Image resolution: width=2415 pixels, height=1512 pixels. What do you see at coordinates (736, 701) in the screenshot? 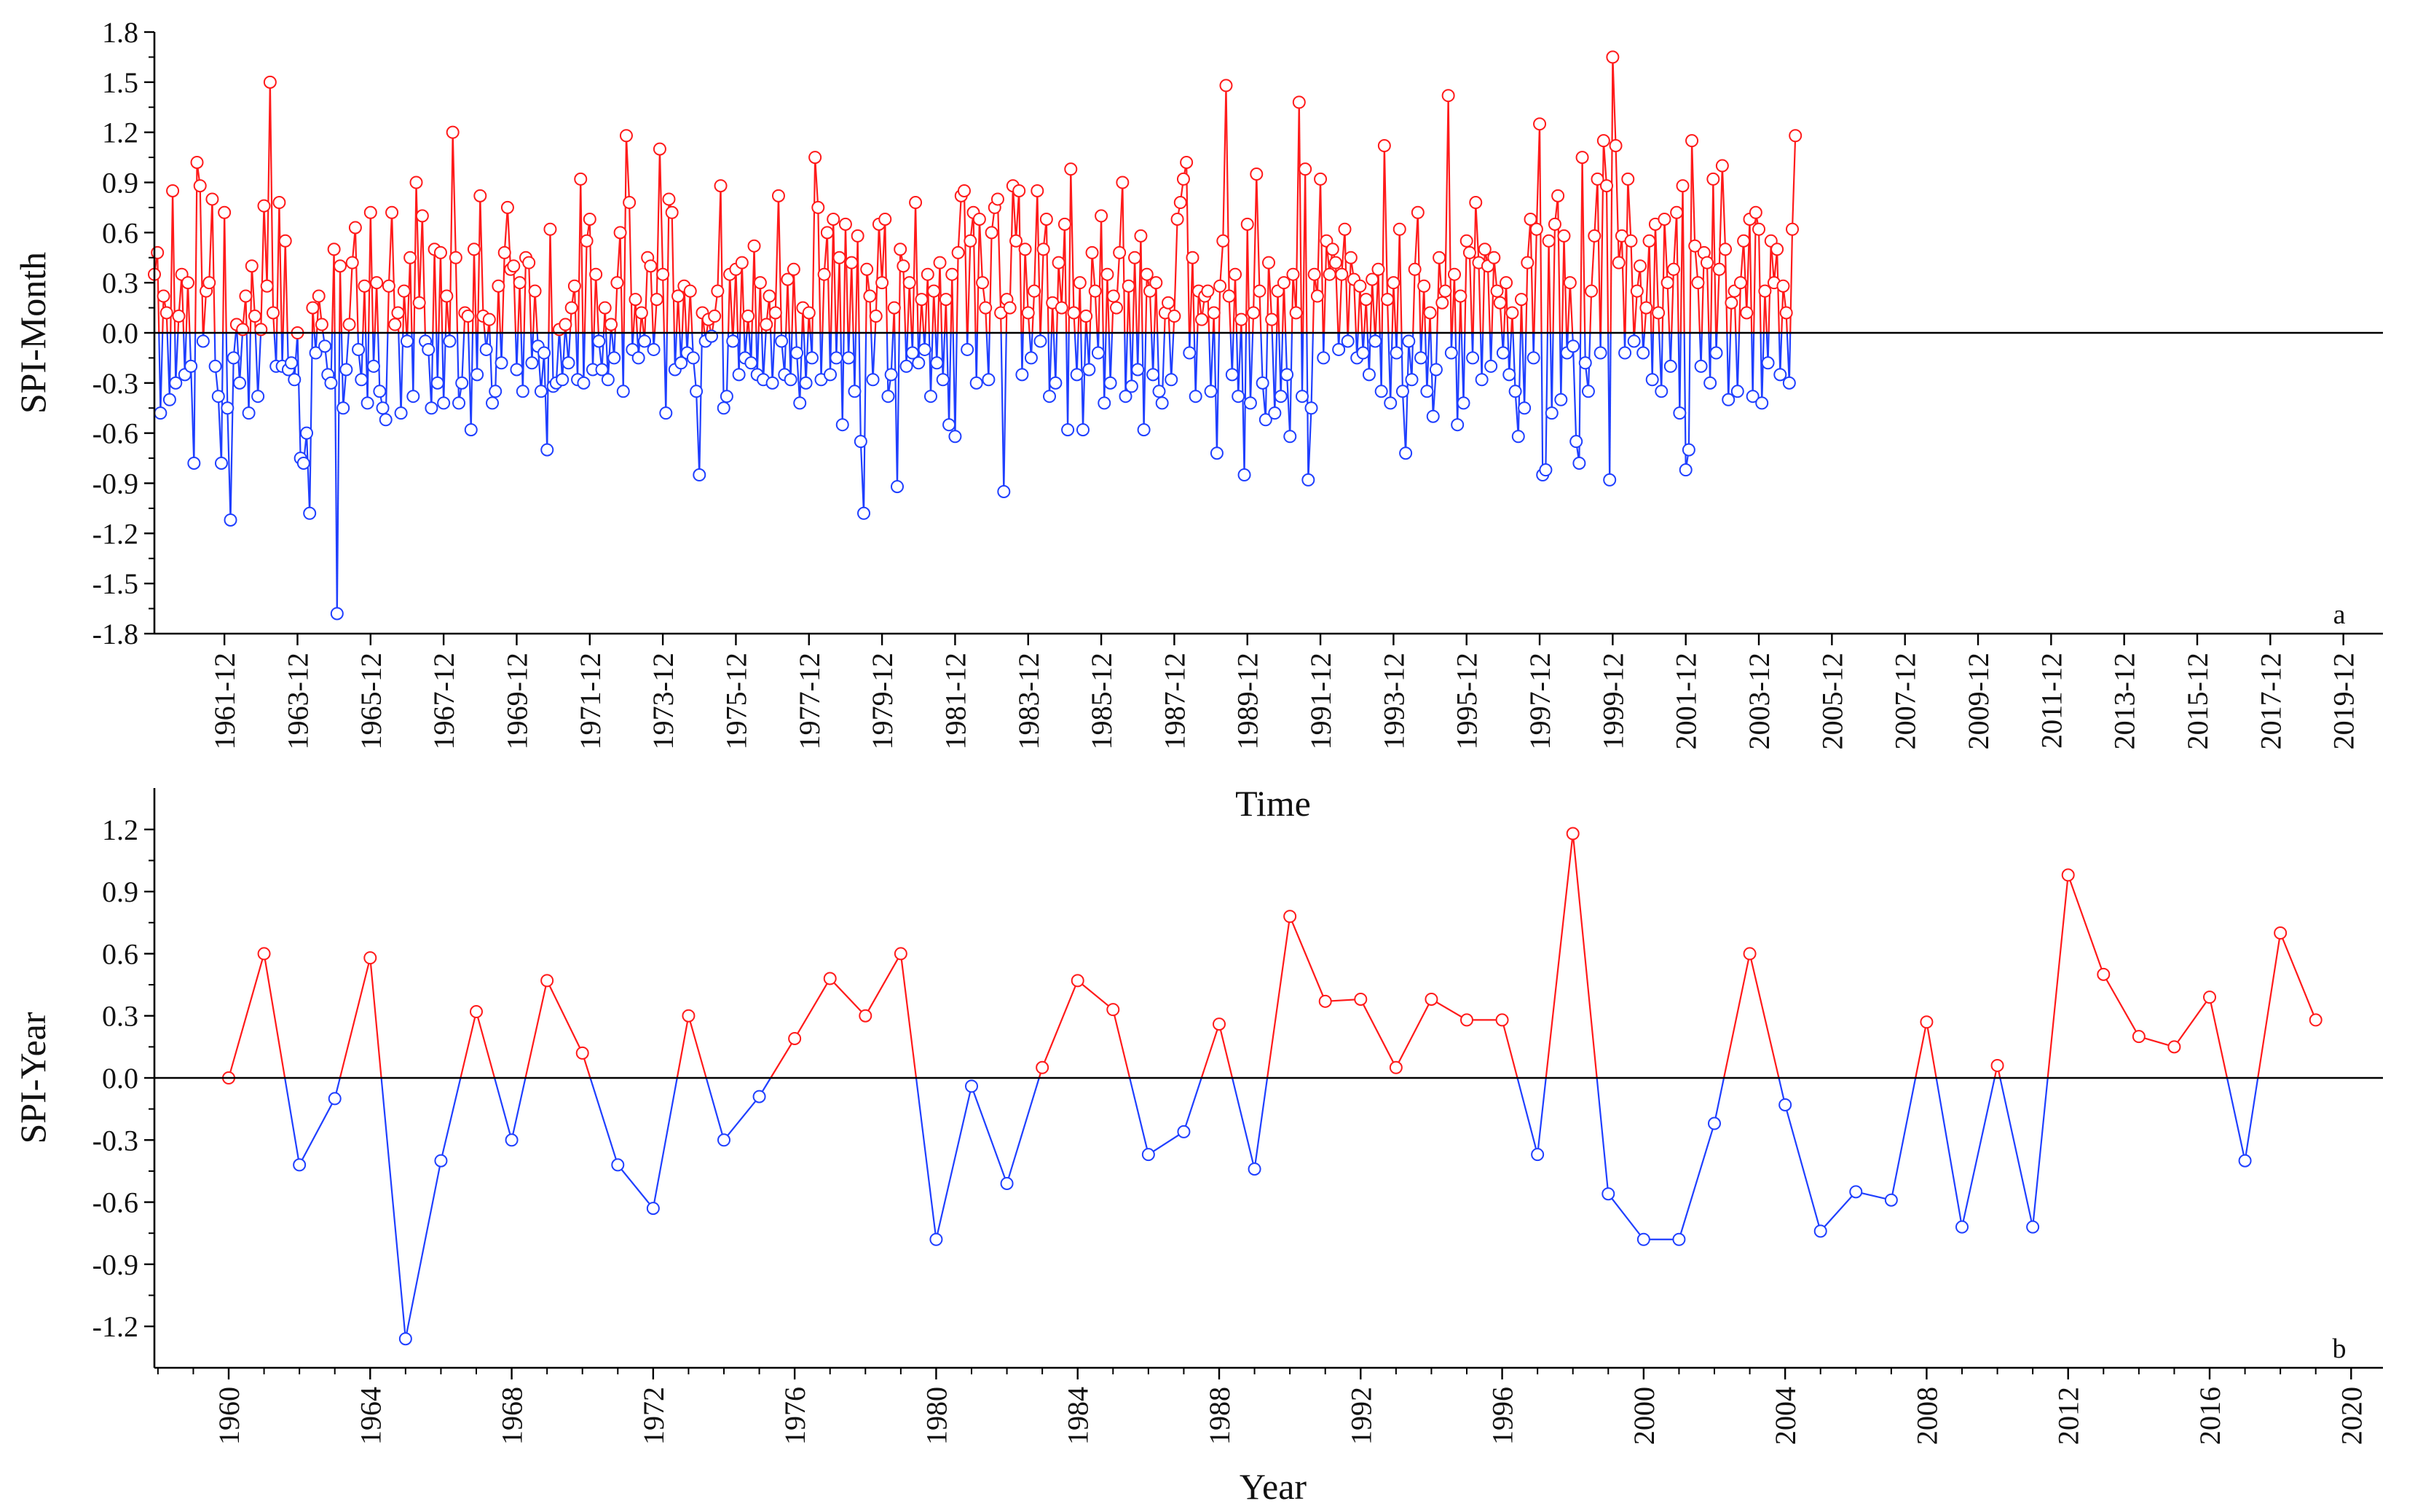
I see `x-tick-label: 1975-12` at bounding box center [736, 701].